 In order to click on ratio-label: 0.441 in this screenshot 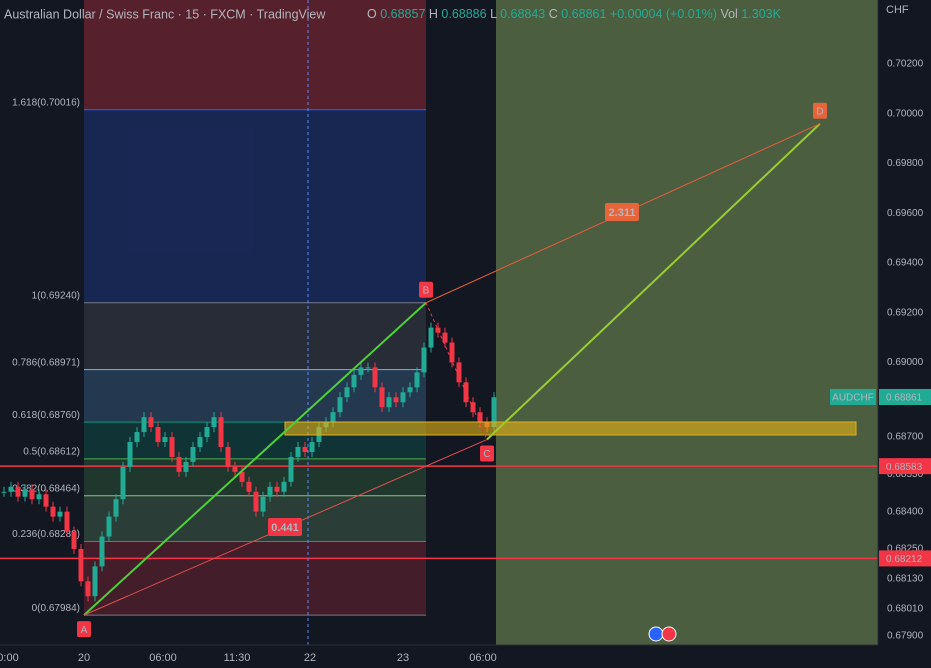, I will do `click(285, 528)`.